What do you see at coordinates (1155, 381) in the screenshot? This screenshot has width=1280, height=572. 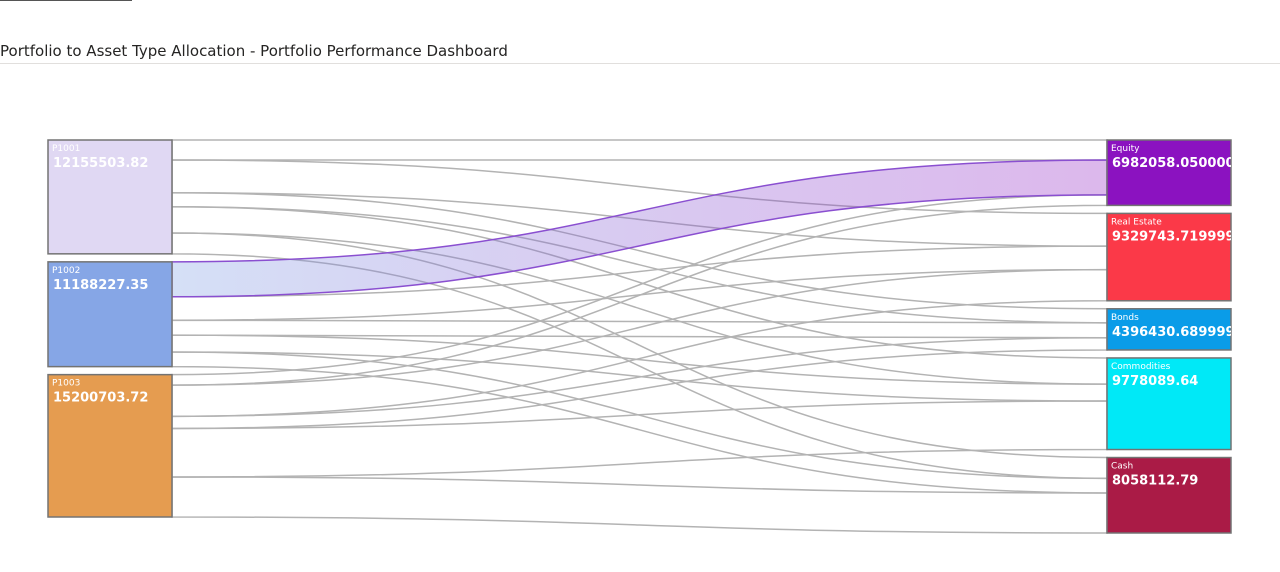 I see `node-value: 9778089.64` at bounding box center [1155, 381].